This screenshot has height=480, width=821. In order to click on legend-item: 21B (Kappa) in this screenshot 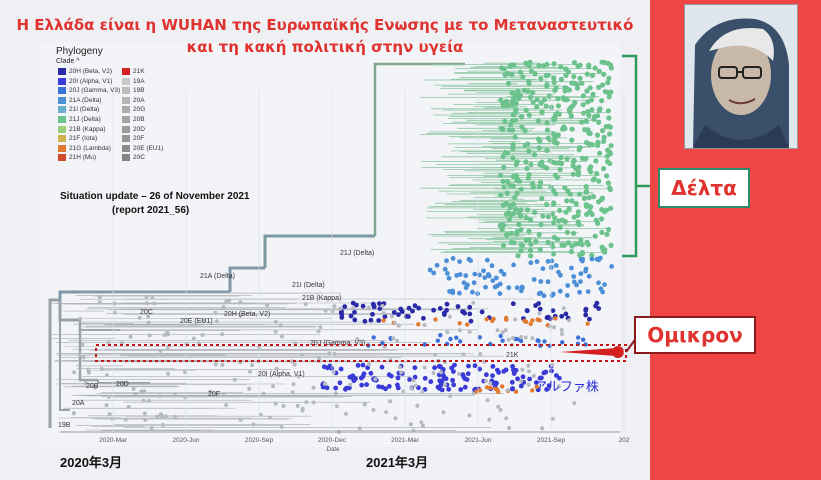, I will do `click(82, 129)`.